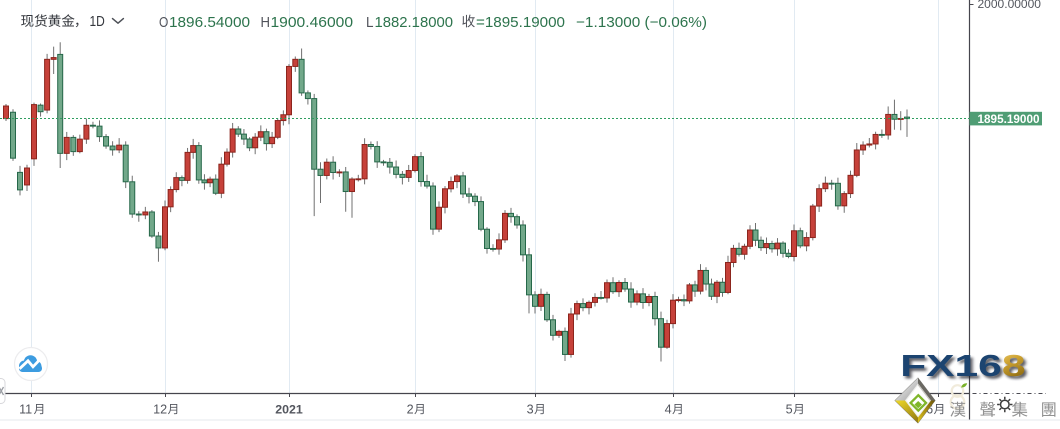  Describe the element at coordinates (641, 22) in the screenshot. I see `svg-text: −1.13000 (−0.06%)` at that location.